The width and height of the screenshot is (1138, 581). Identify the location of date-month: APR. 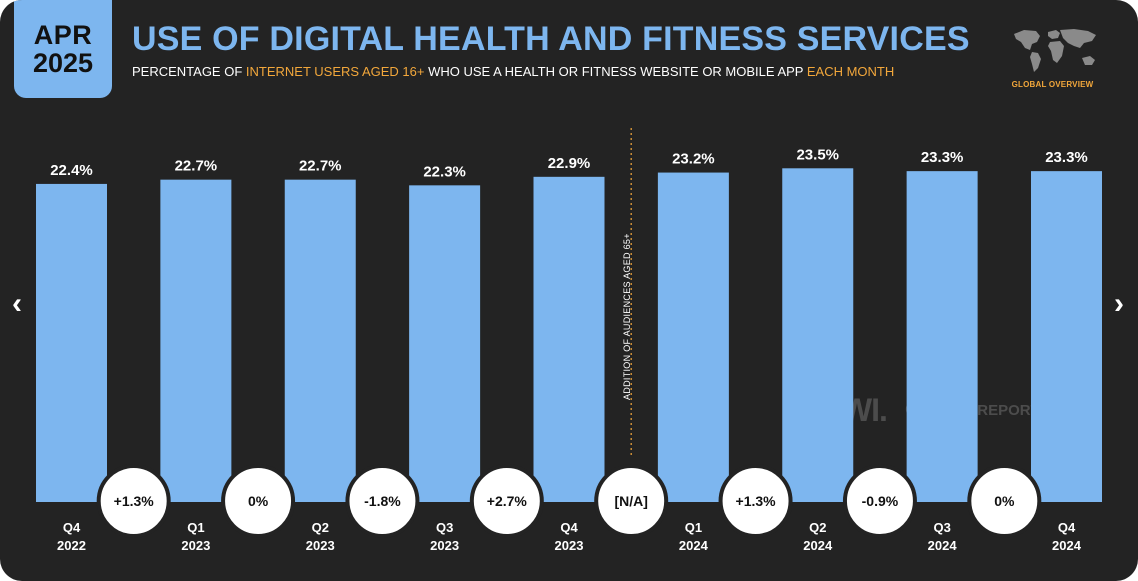
(63, 35).